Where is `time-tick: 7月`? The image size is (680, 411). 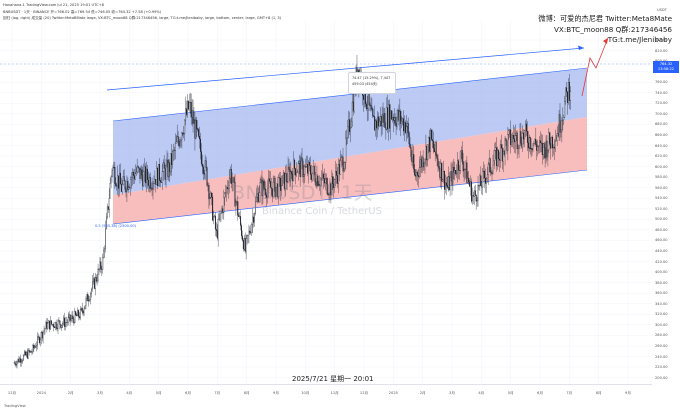 time-tick: 7月 is located at coordinates (569, 393).